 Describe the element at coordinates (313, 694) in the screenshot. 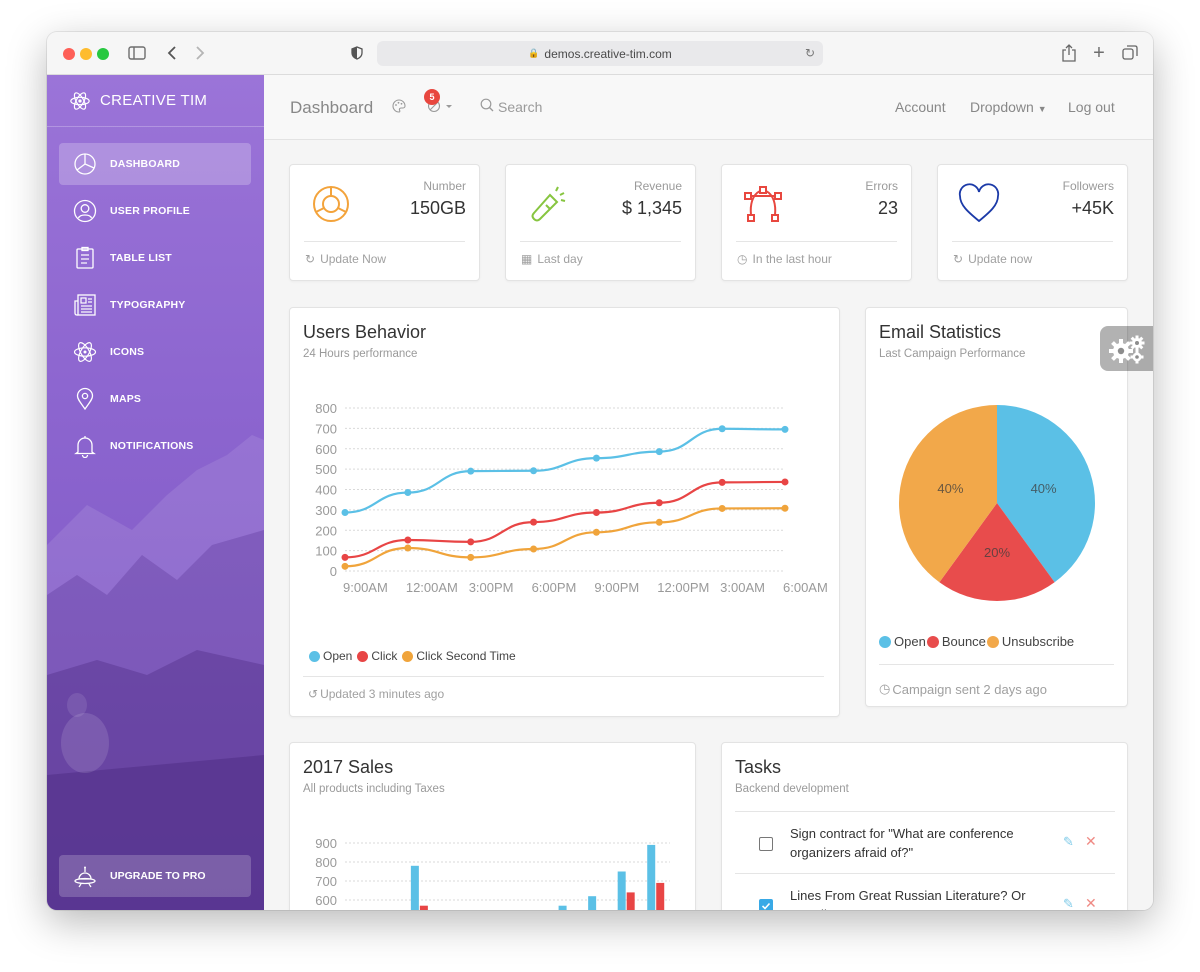

I see `history-icon: ↺` at that location.